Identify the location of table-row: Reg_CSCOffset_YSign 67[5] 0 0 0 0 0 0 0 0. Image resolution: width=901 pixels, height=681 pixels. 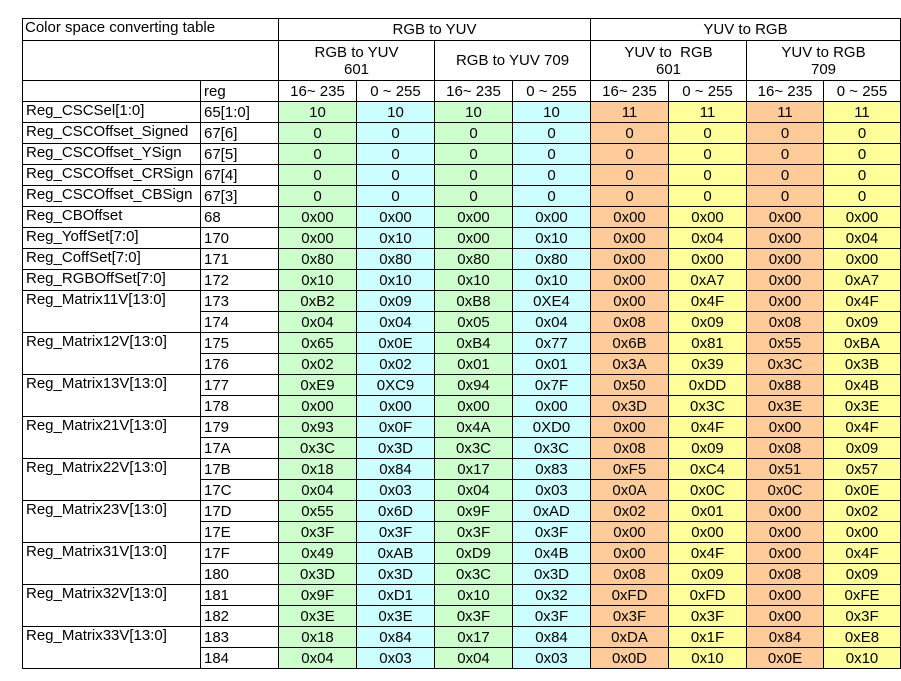
(461, 154).